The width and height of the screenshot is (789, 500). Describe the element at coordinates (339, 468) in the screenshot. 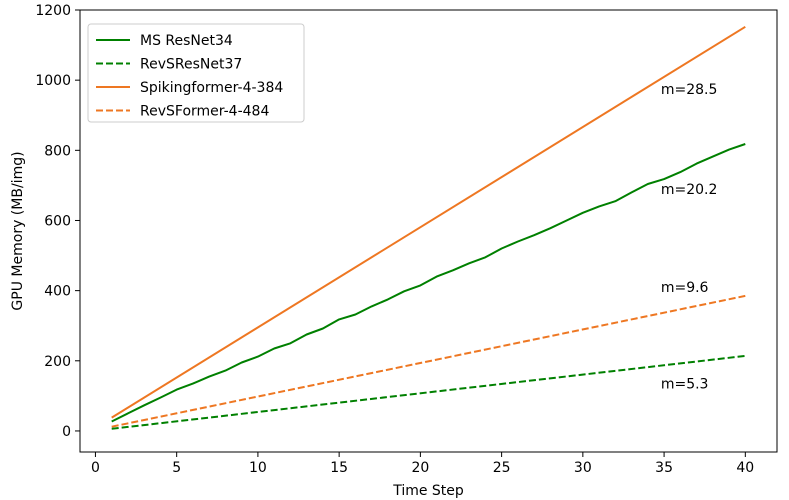

I see `x-tick-label: 15` at that location.